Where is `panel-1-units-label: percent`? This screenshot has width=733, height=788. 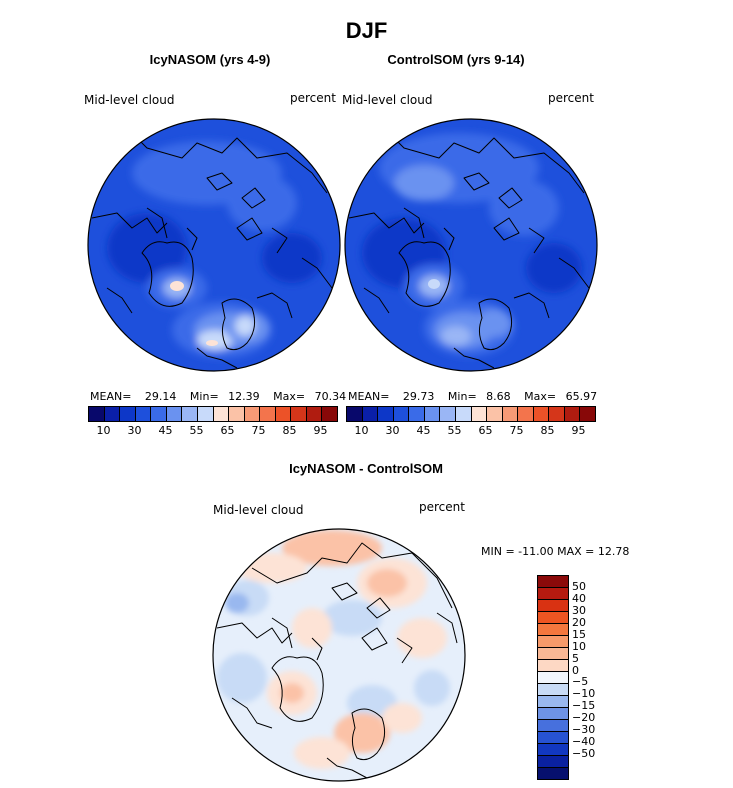 panel-1-units-label: percent is located at coordinates (313, 98).